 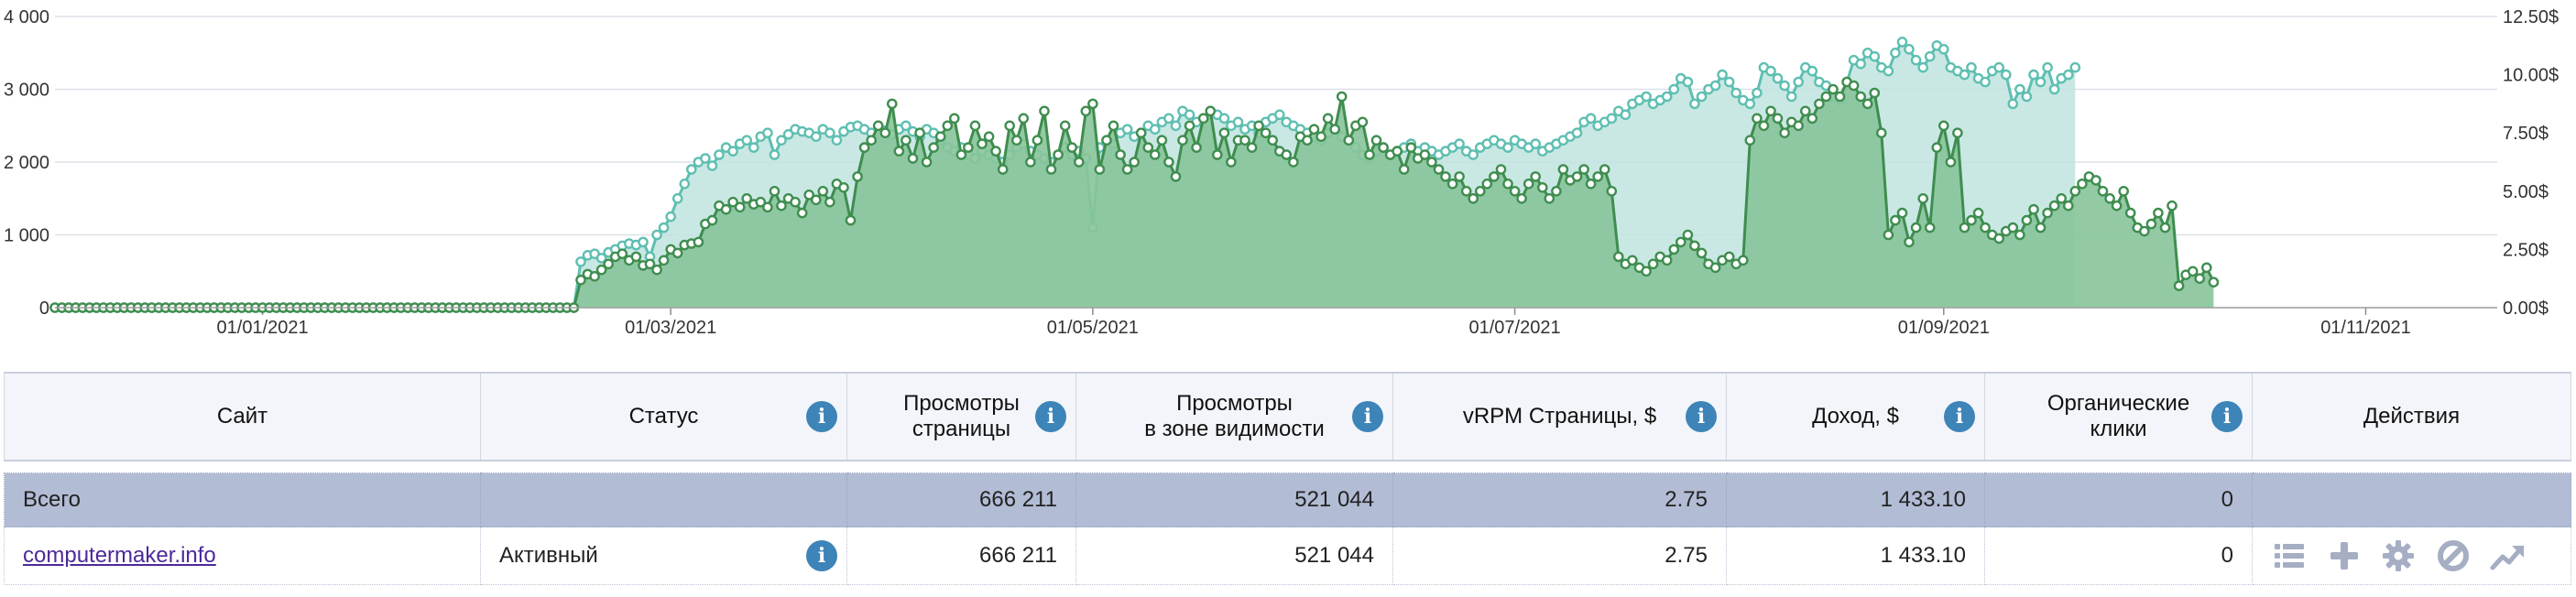 What do you see at coordinates (2453, 555) in the screenshot?
I see `block-icon` at bounding box center [2453, 555].